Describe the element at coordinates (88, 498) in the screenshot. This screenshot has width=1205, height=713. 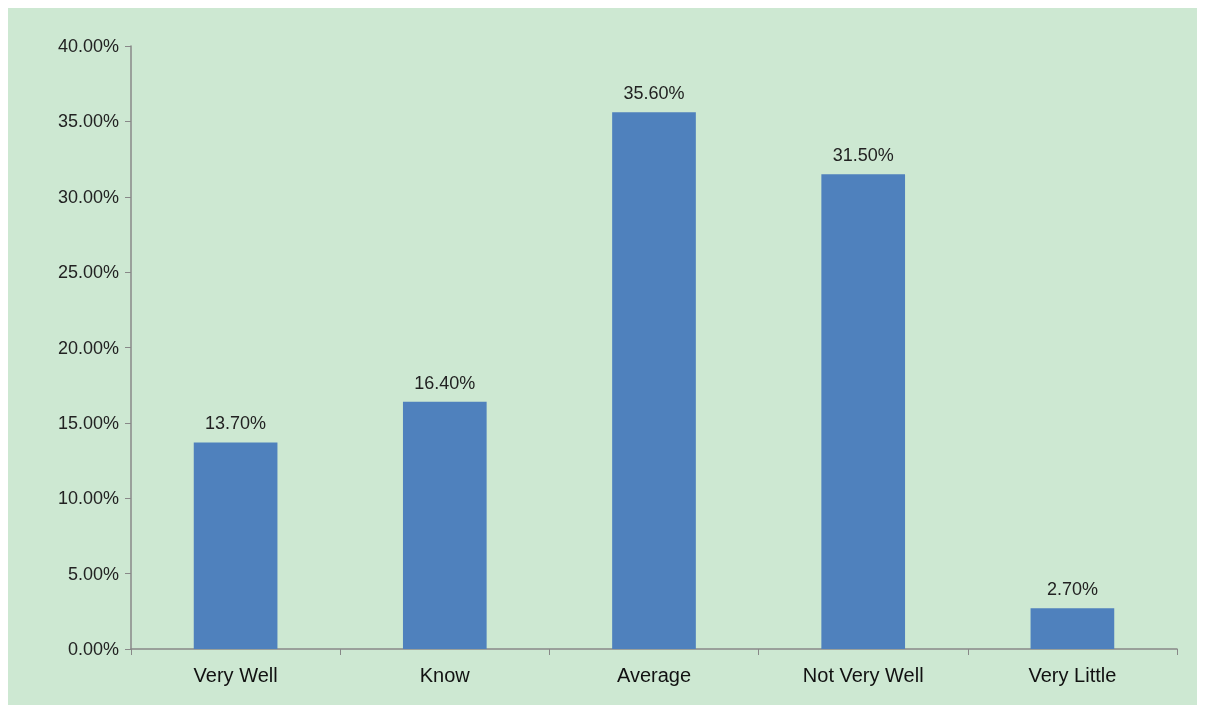
I see `y-tick-label: 10.00%` at that location.